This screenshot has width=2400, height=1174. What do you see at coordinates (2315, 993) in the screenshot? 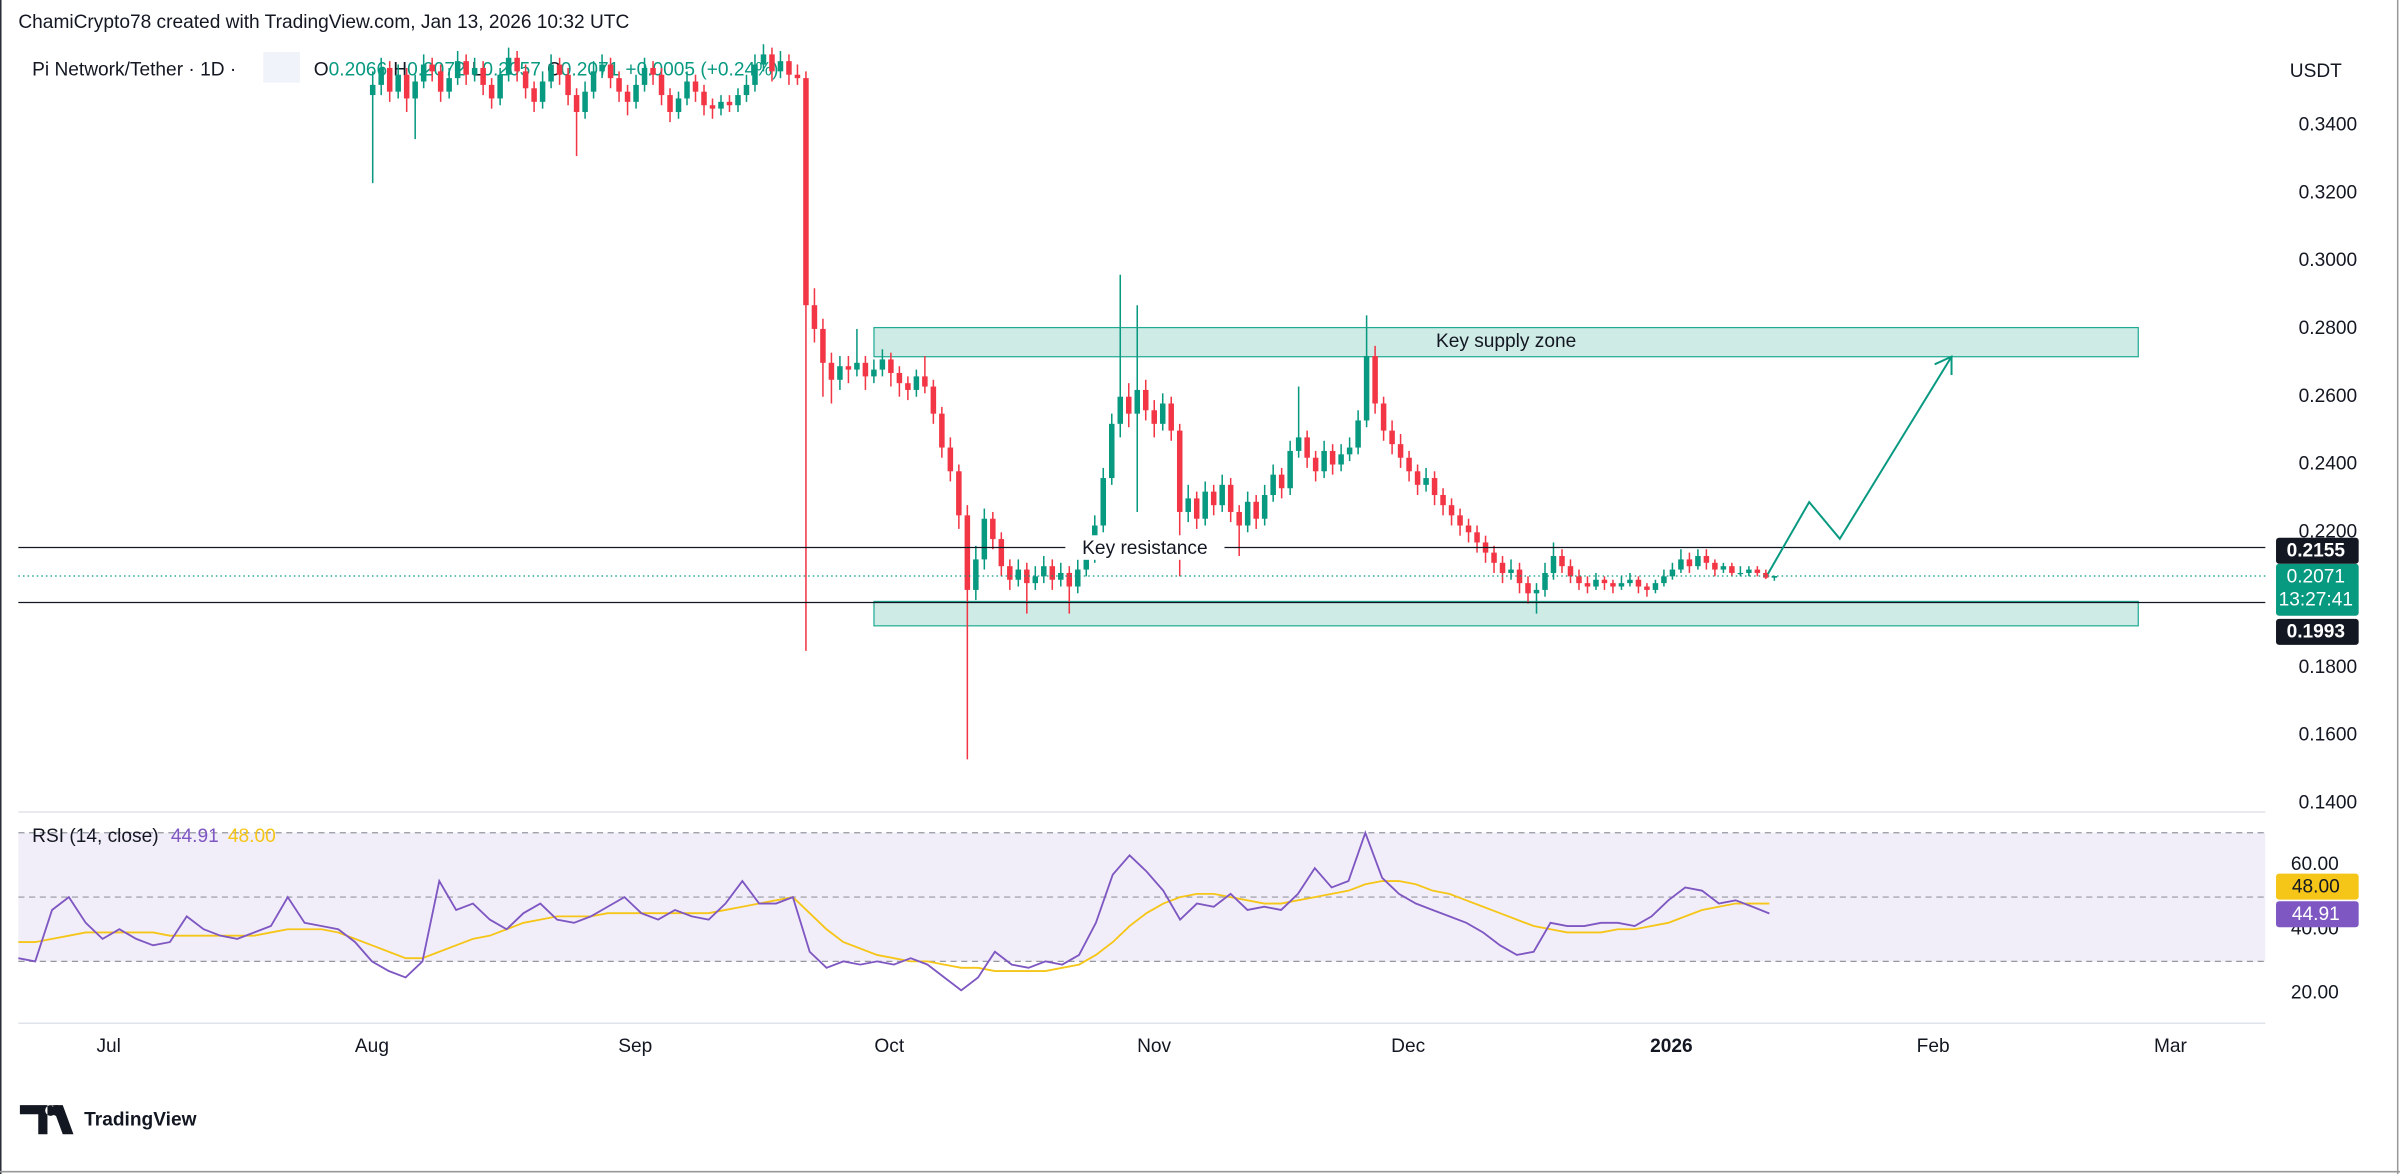
I see `y-tick-label: 20.00` at bounding box center [2315, 993].